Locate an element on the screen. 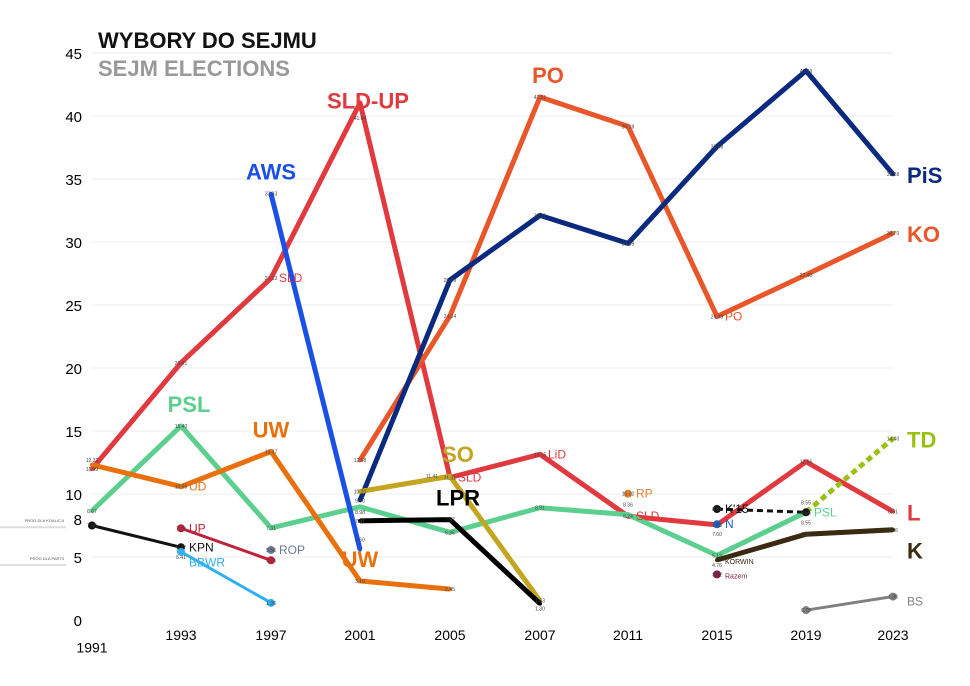  data-label: 43.59 is located at coordinates (806, 72).